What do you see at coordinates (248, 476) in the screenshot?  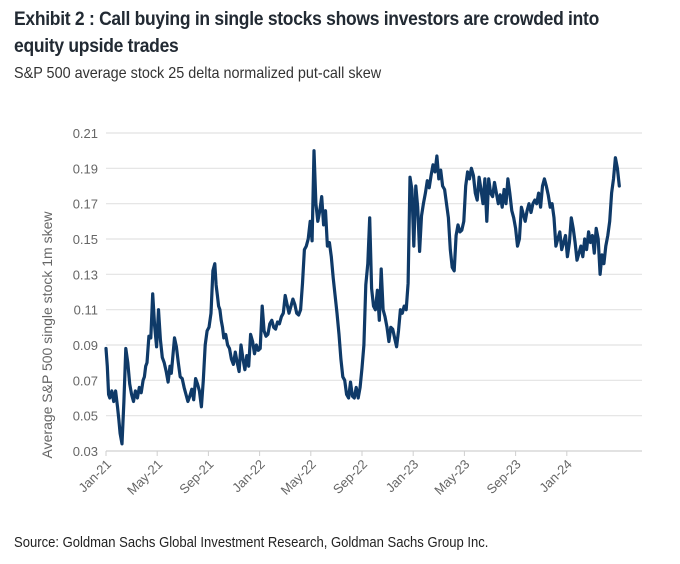 I see `x-tick-label: Jan-22` at bounding box center [248, 476].